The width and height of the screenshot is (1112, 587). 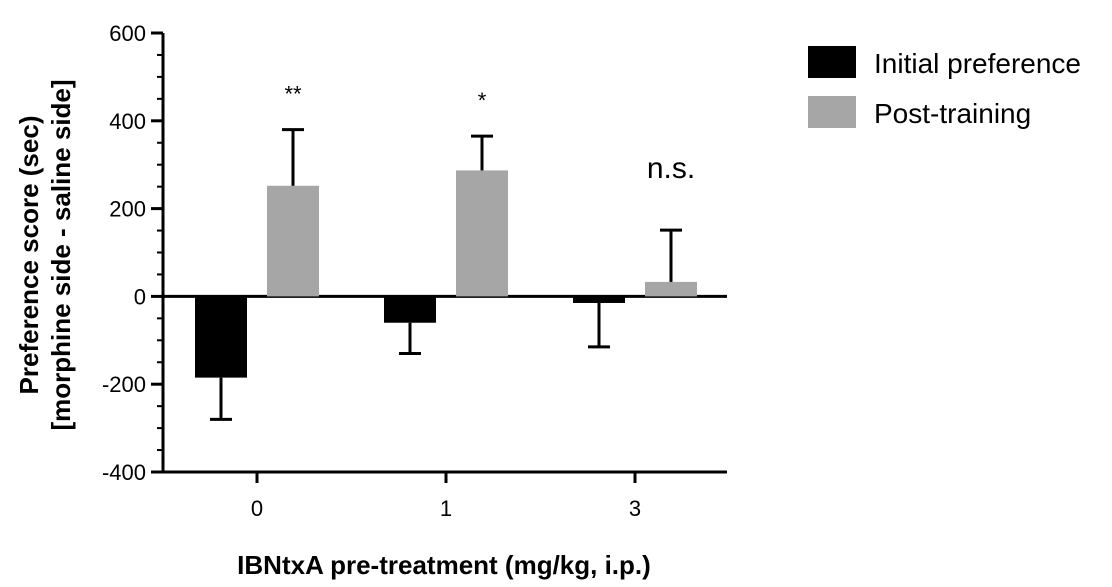 What do you see at coordinates (446, 508) in the screenshot?
I see `x-tick-label: 1` at bounding box center [446, 508].